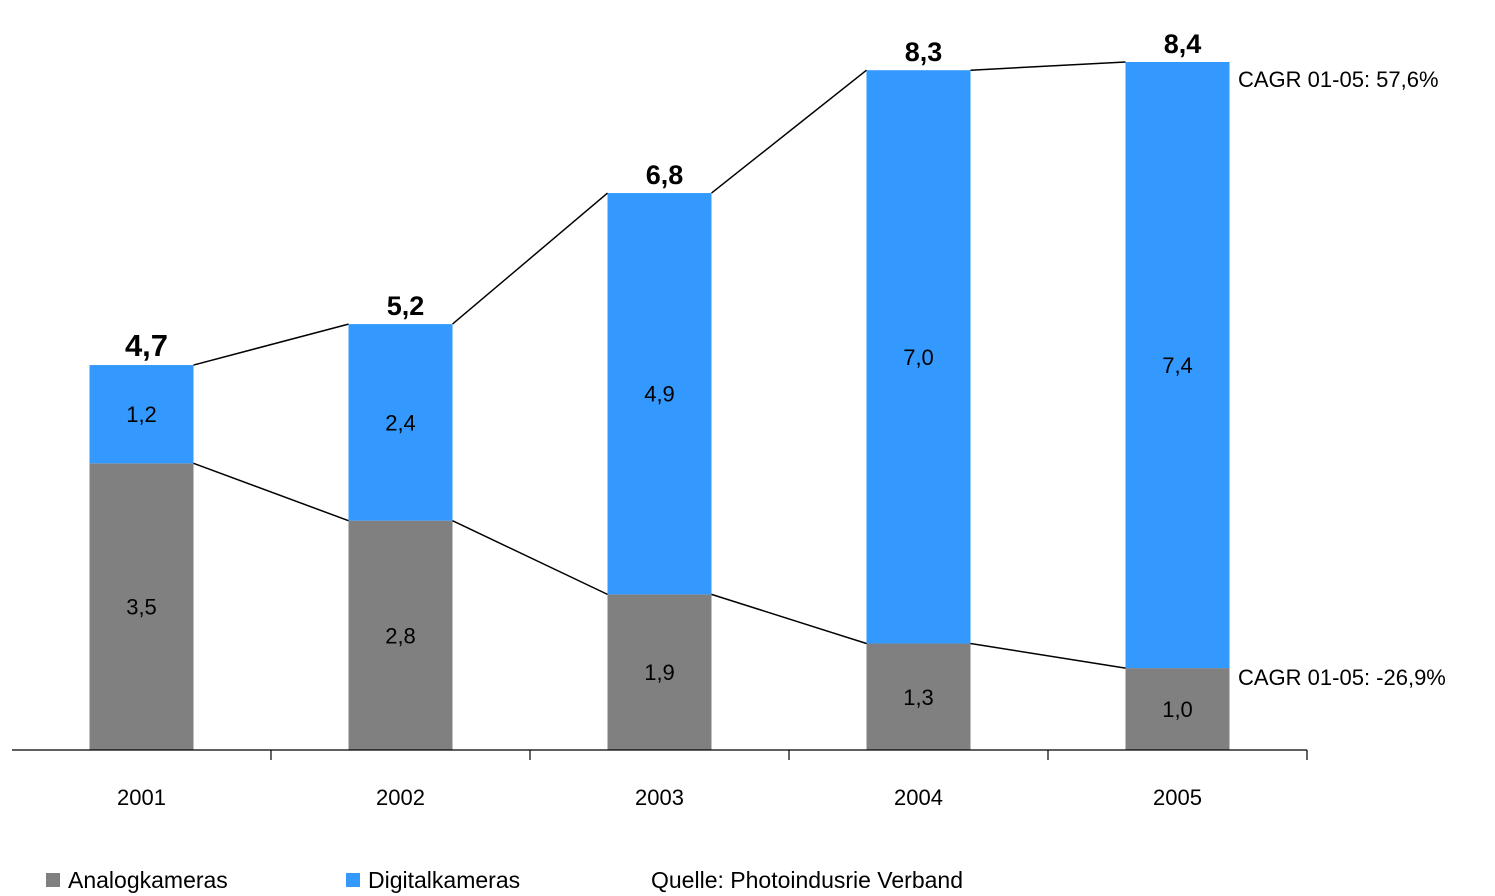 The height and width of the screenshot is (896, 1495). I want to click on value-label-digital-2004: 7,0, so click(918, 357).